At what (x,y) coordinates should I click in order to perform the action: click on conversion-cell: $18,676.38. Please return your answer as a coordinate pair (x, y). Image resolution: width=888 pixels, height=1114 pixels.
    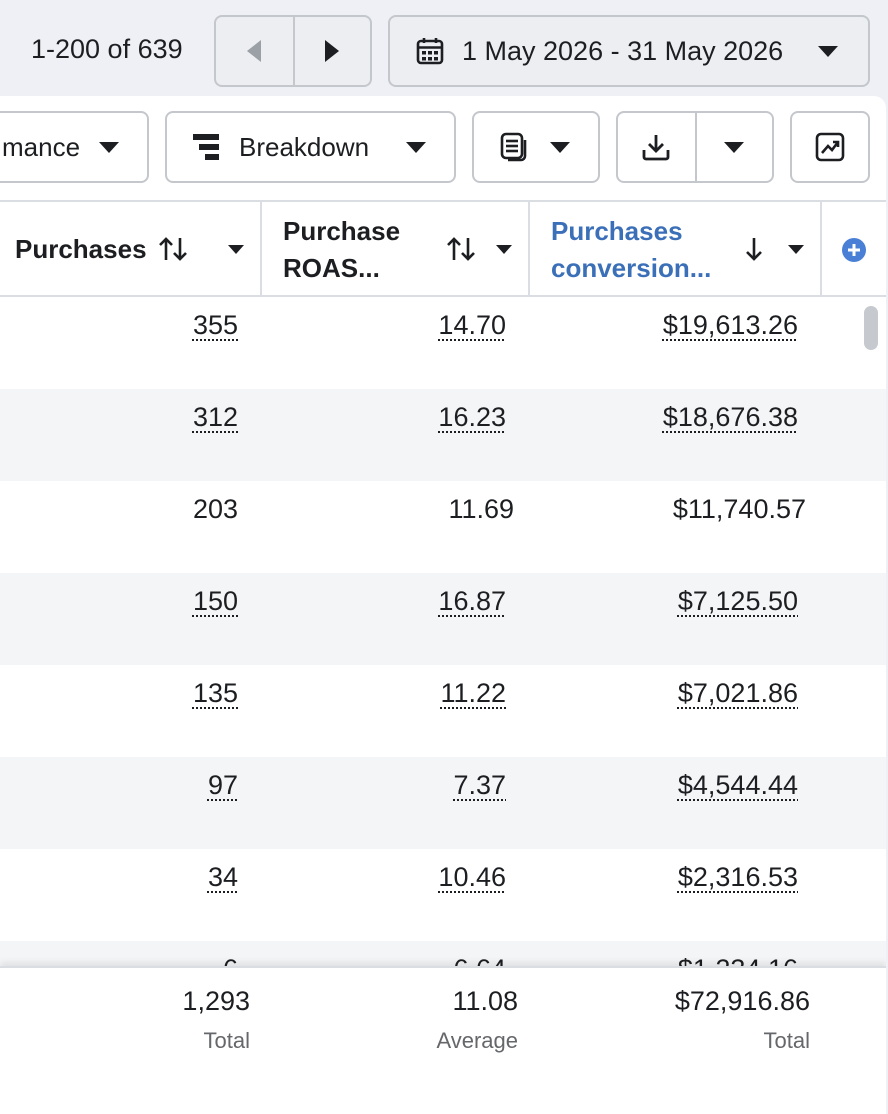
    Looking at the image, I should click on (730, 417).